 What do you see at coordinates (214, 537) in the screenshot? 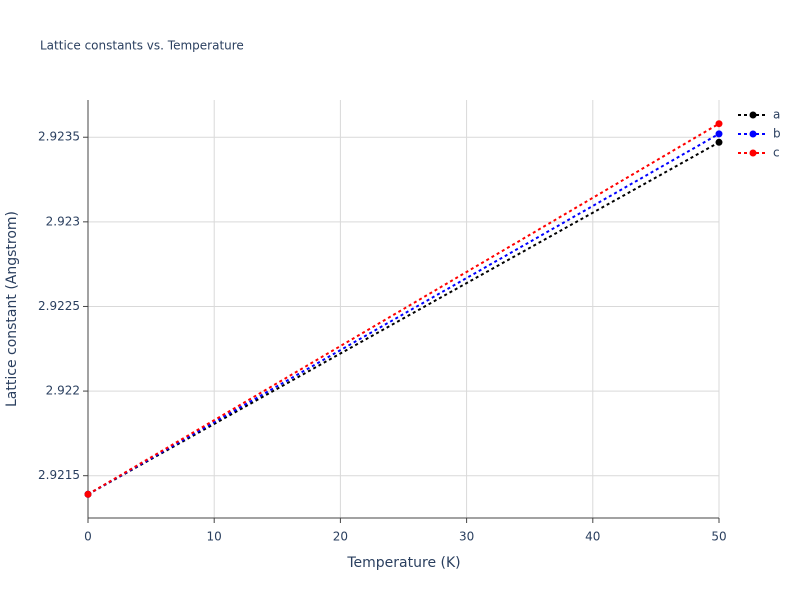
I see `x-tick-label: 10` at bounding box center [214, 537].